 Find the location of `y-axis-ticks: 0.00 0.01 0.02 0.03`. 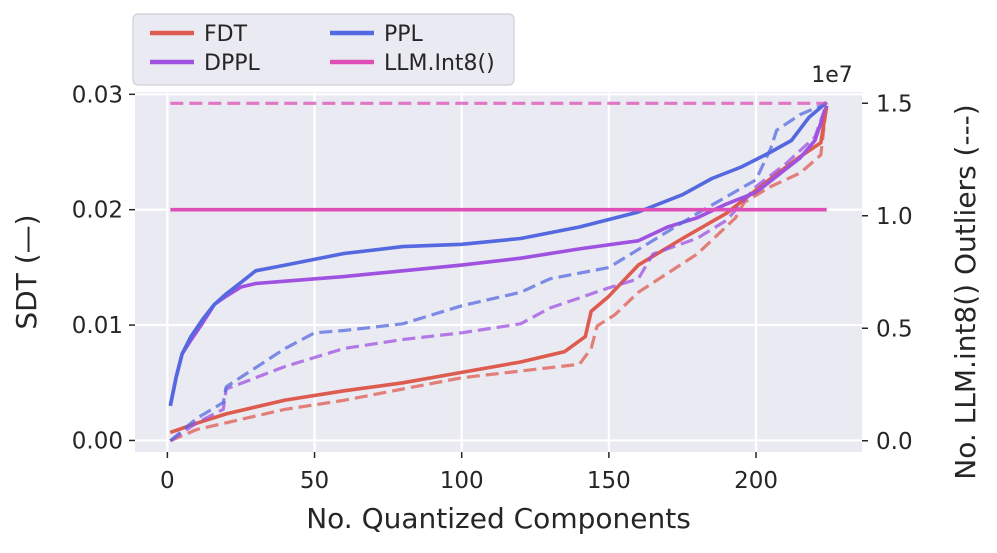

y-axis-ticks: 0.00 0.01 0.02 0.03 is located at coordinates (103, 268).